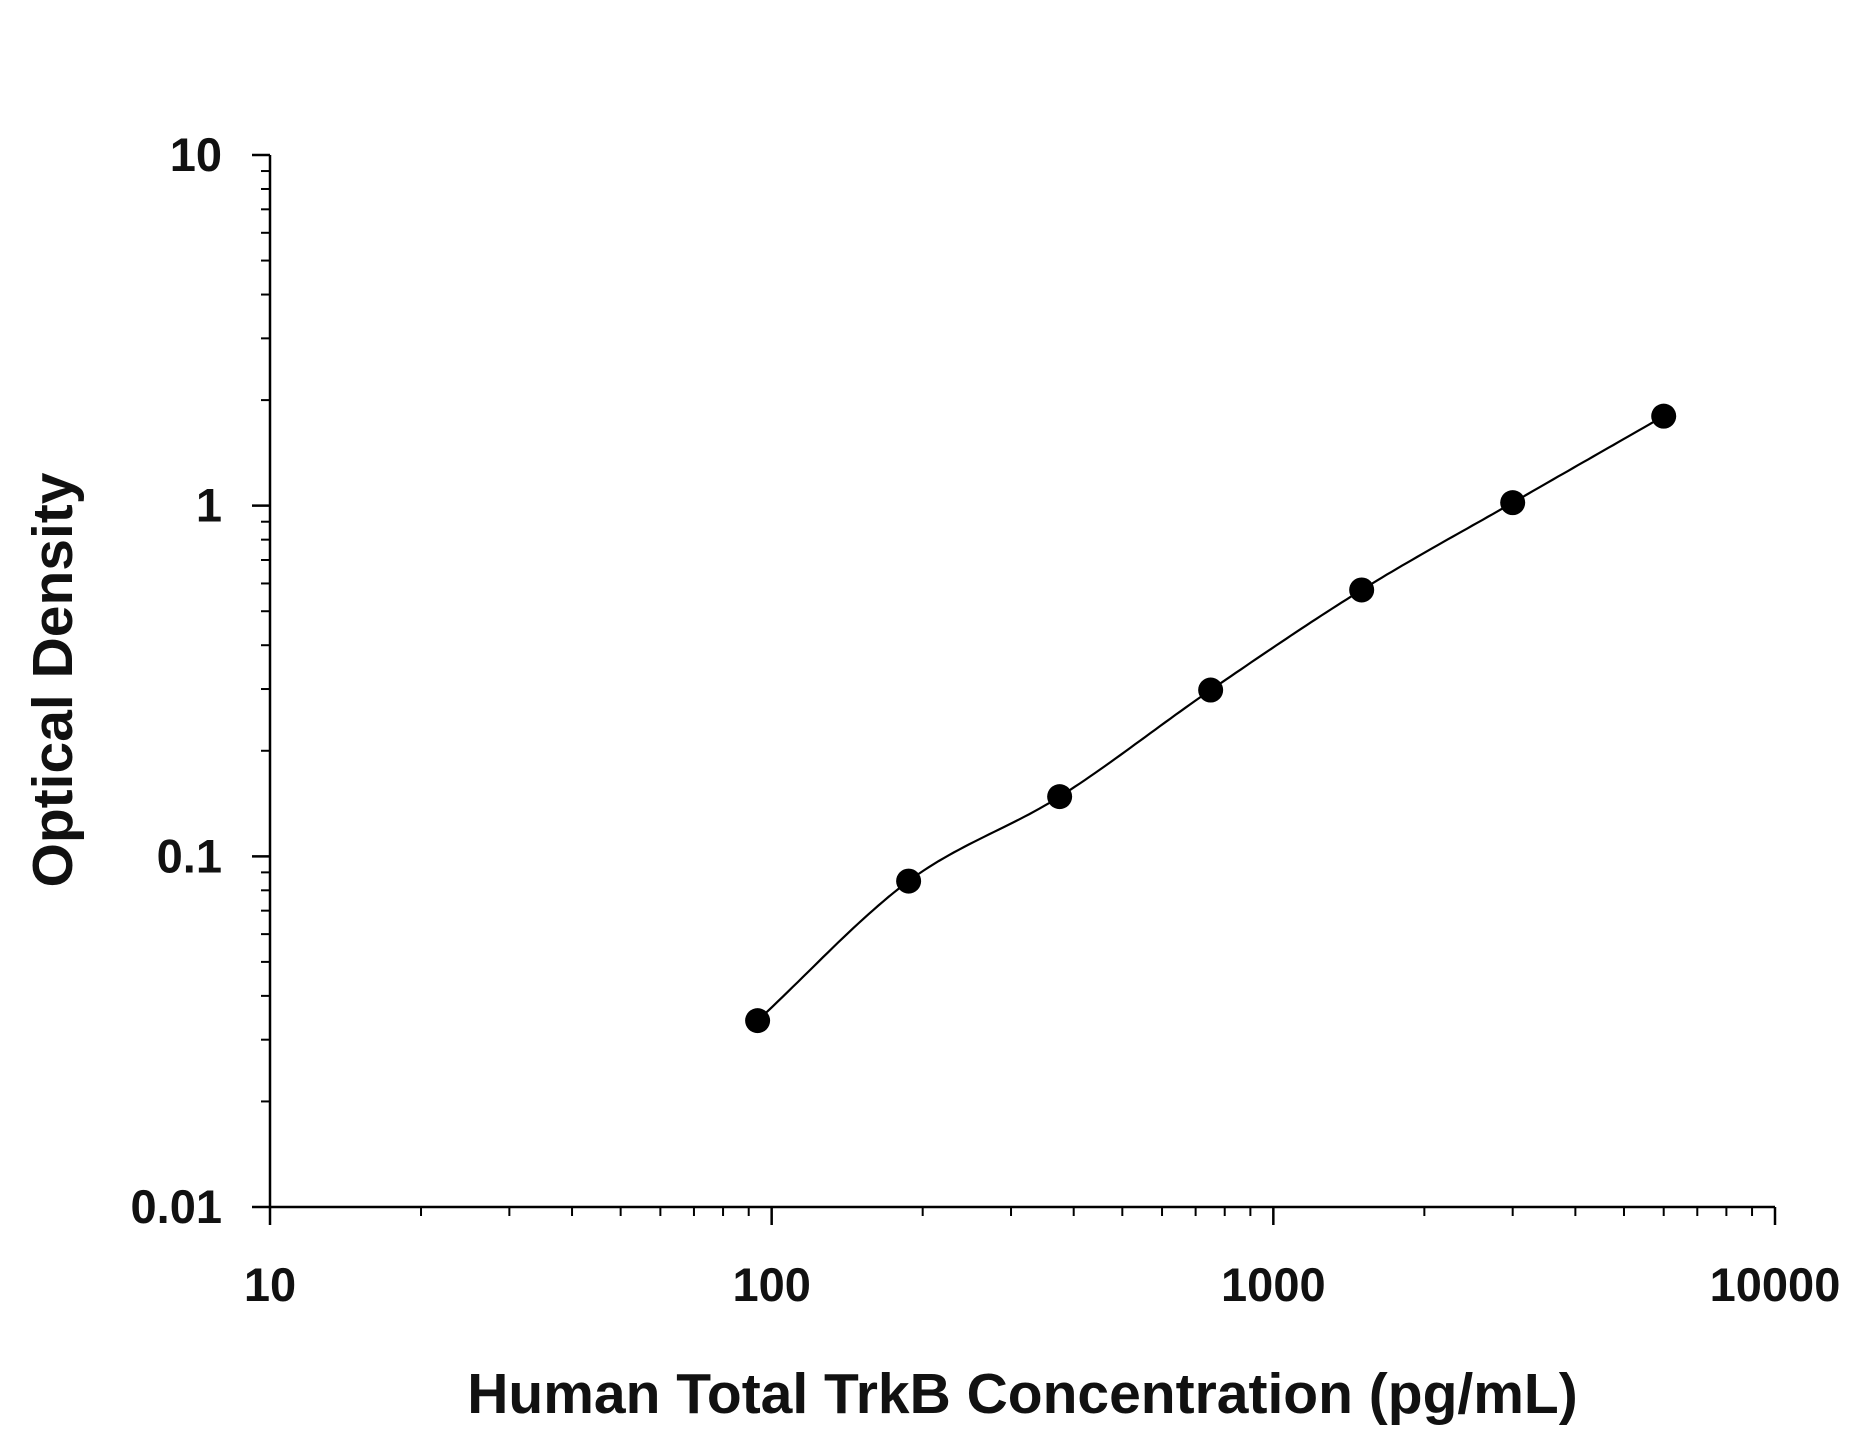 The height and width of the screenshot is (1433, 1851). Describe the element at coordinates (209, 505) in the screenshot. I see `y-tick-label: 1` at that location.